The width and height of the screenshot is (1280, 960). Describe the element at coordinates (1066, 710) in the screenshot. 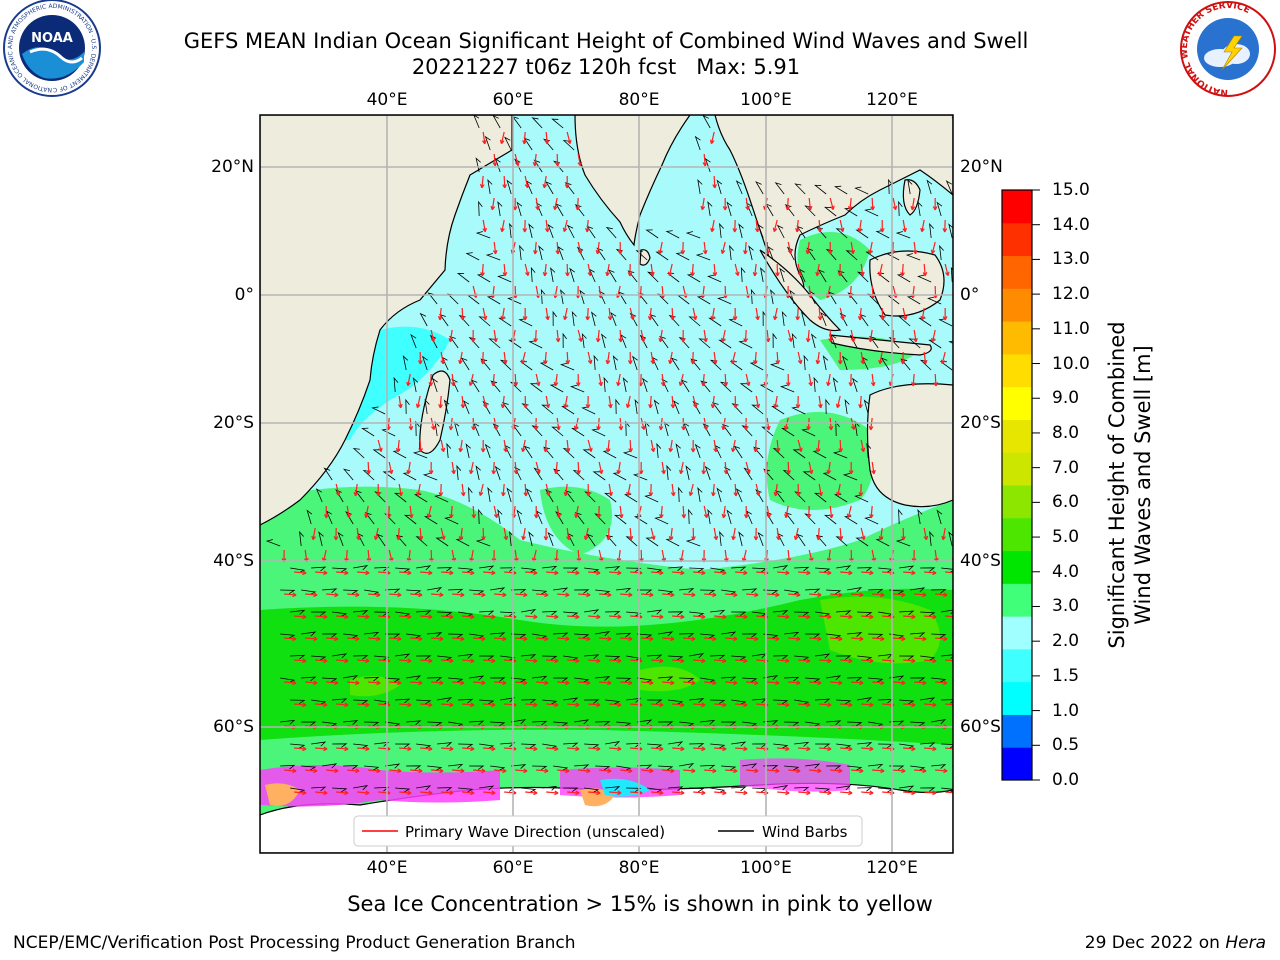

I see `colorbar-tick-label: 1.0` at that location.